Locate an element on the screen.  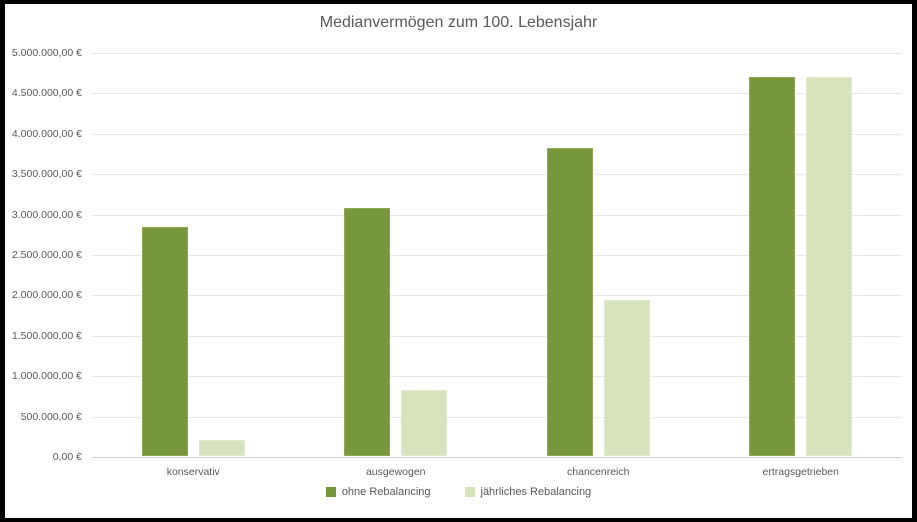
y-tick-label: 4.500.000,00 € is located at coordinates (46, 93).